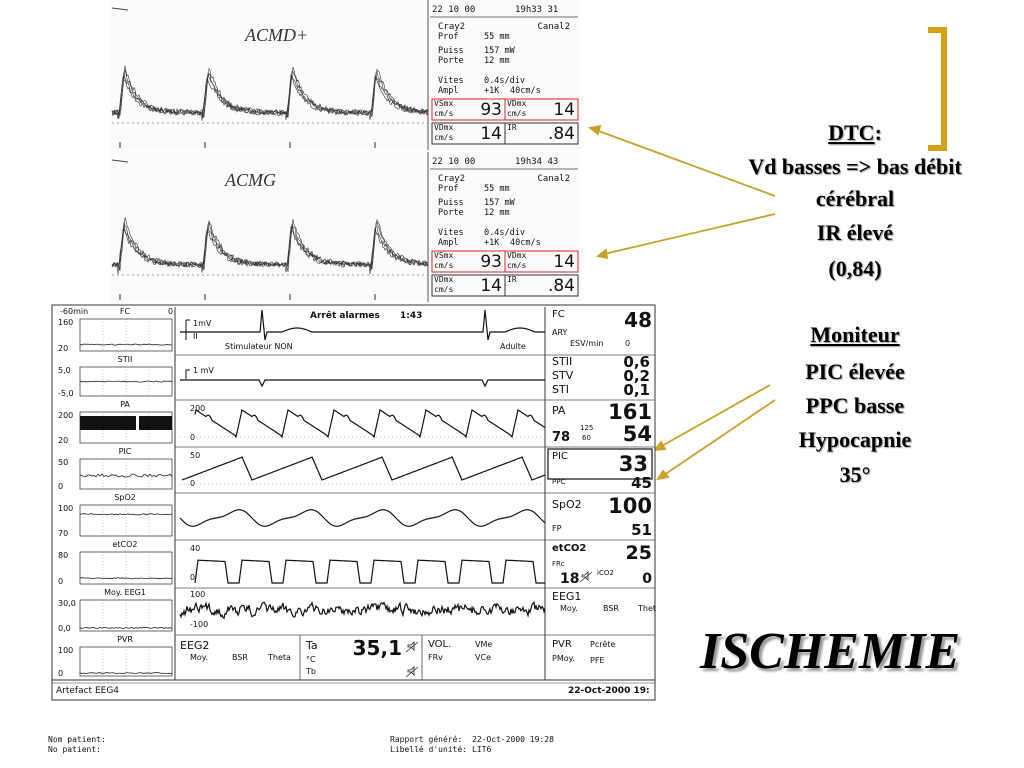  Describe the element at coordinates (537, 161) in the screenshot. I see `doppler-time: 19h34 43` at that location.